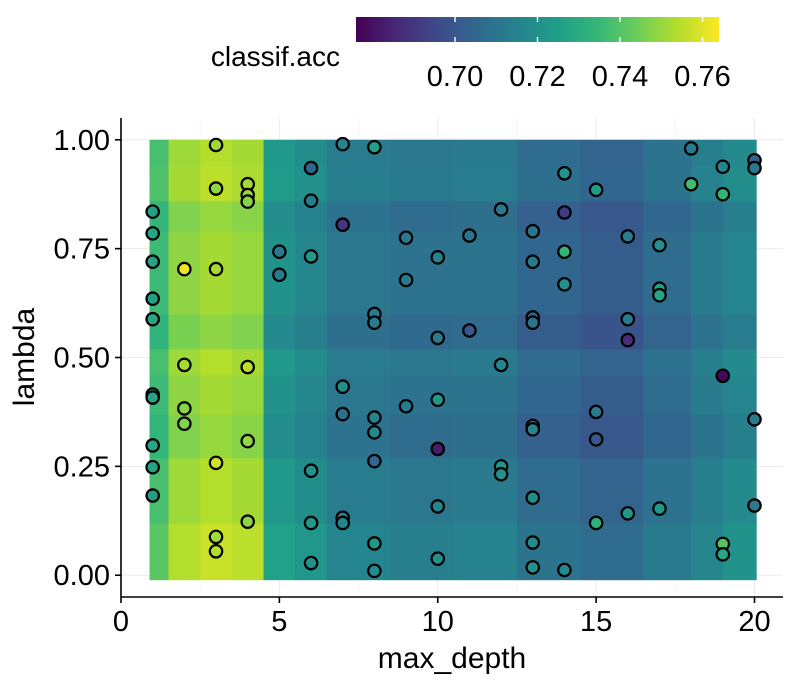 The image size is (793, 684). I want to click on colorbar-title: classif.acc, so click(275, 56).